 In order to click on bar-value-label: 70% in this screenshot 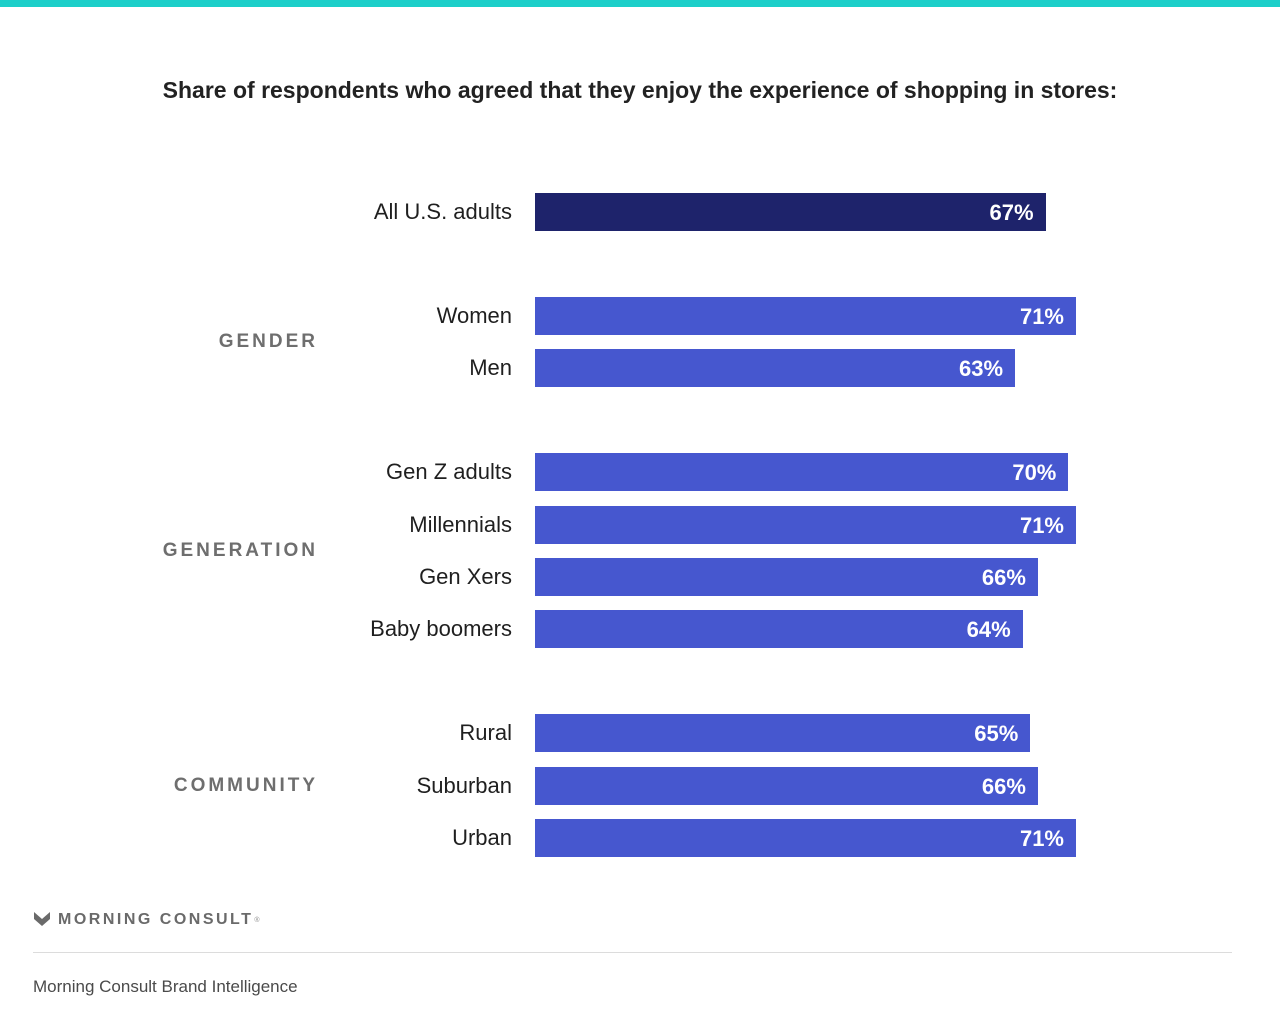, I will do `click(1034, 472)`.